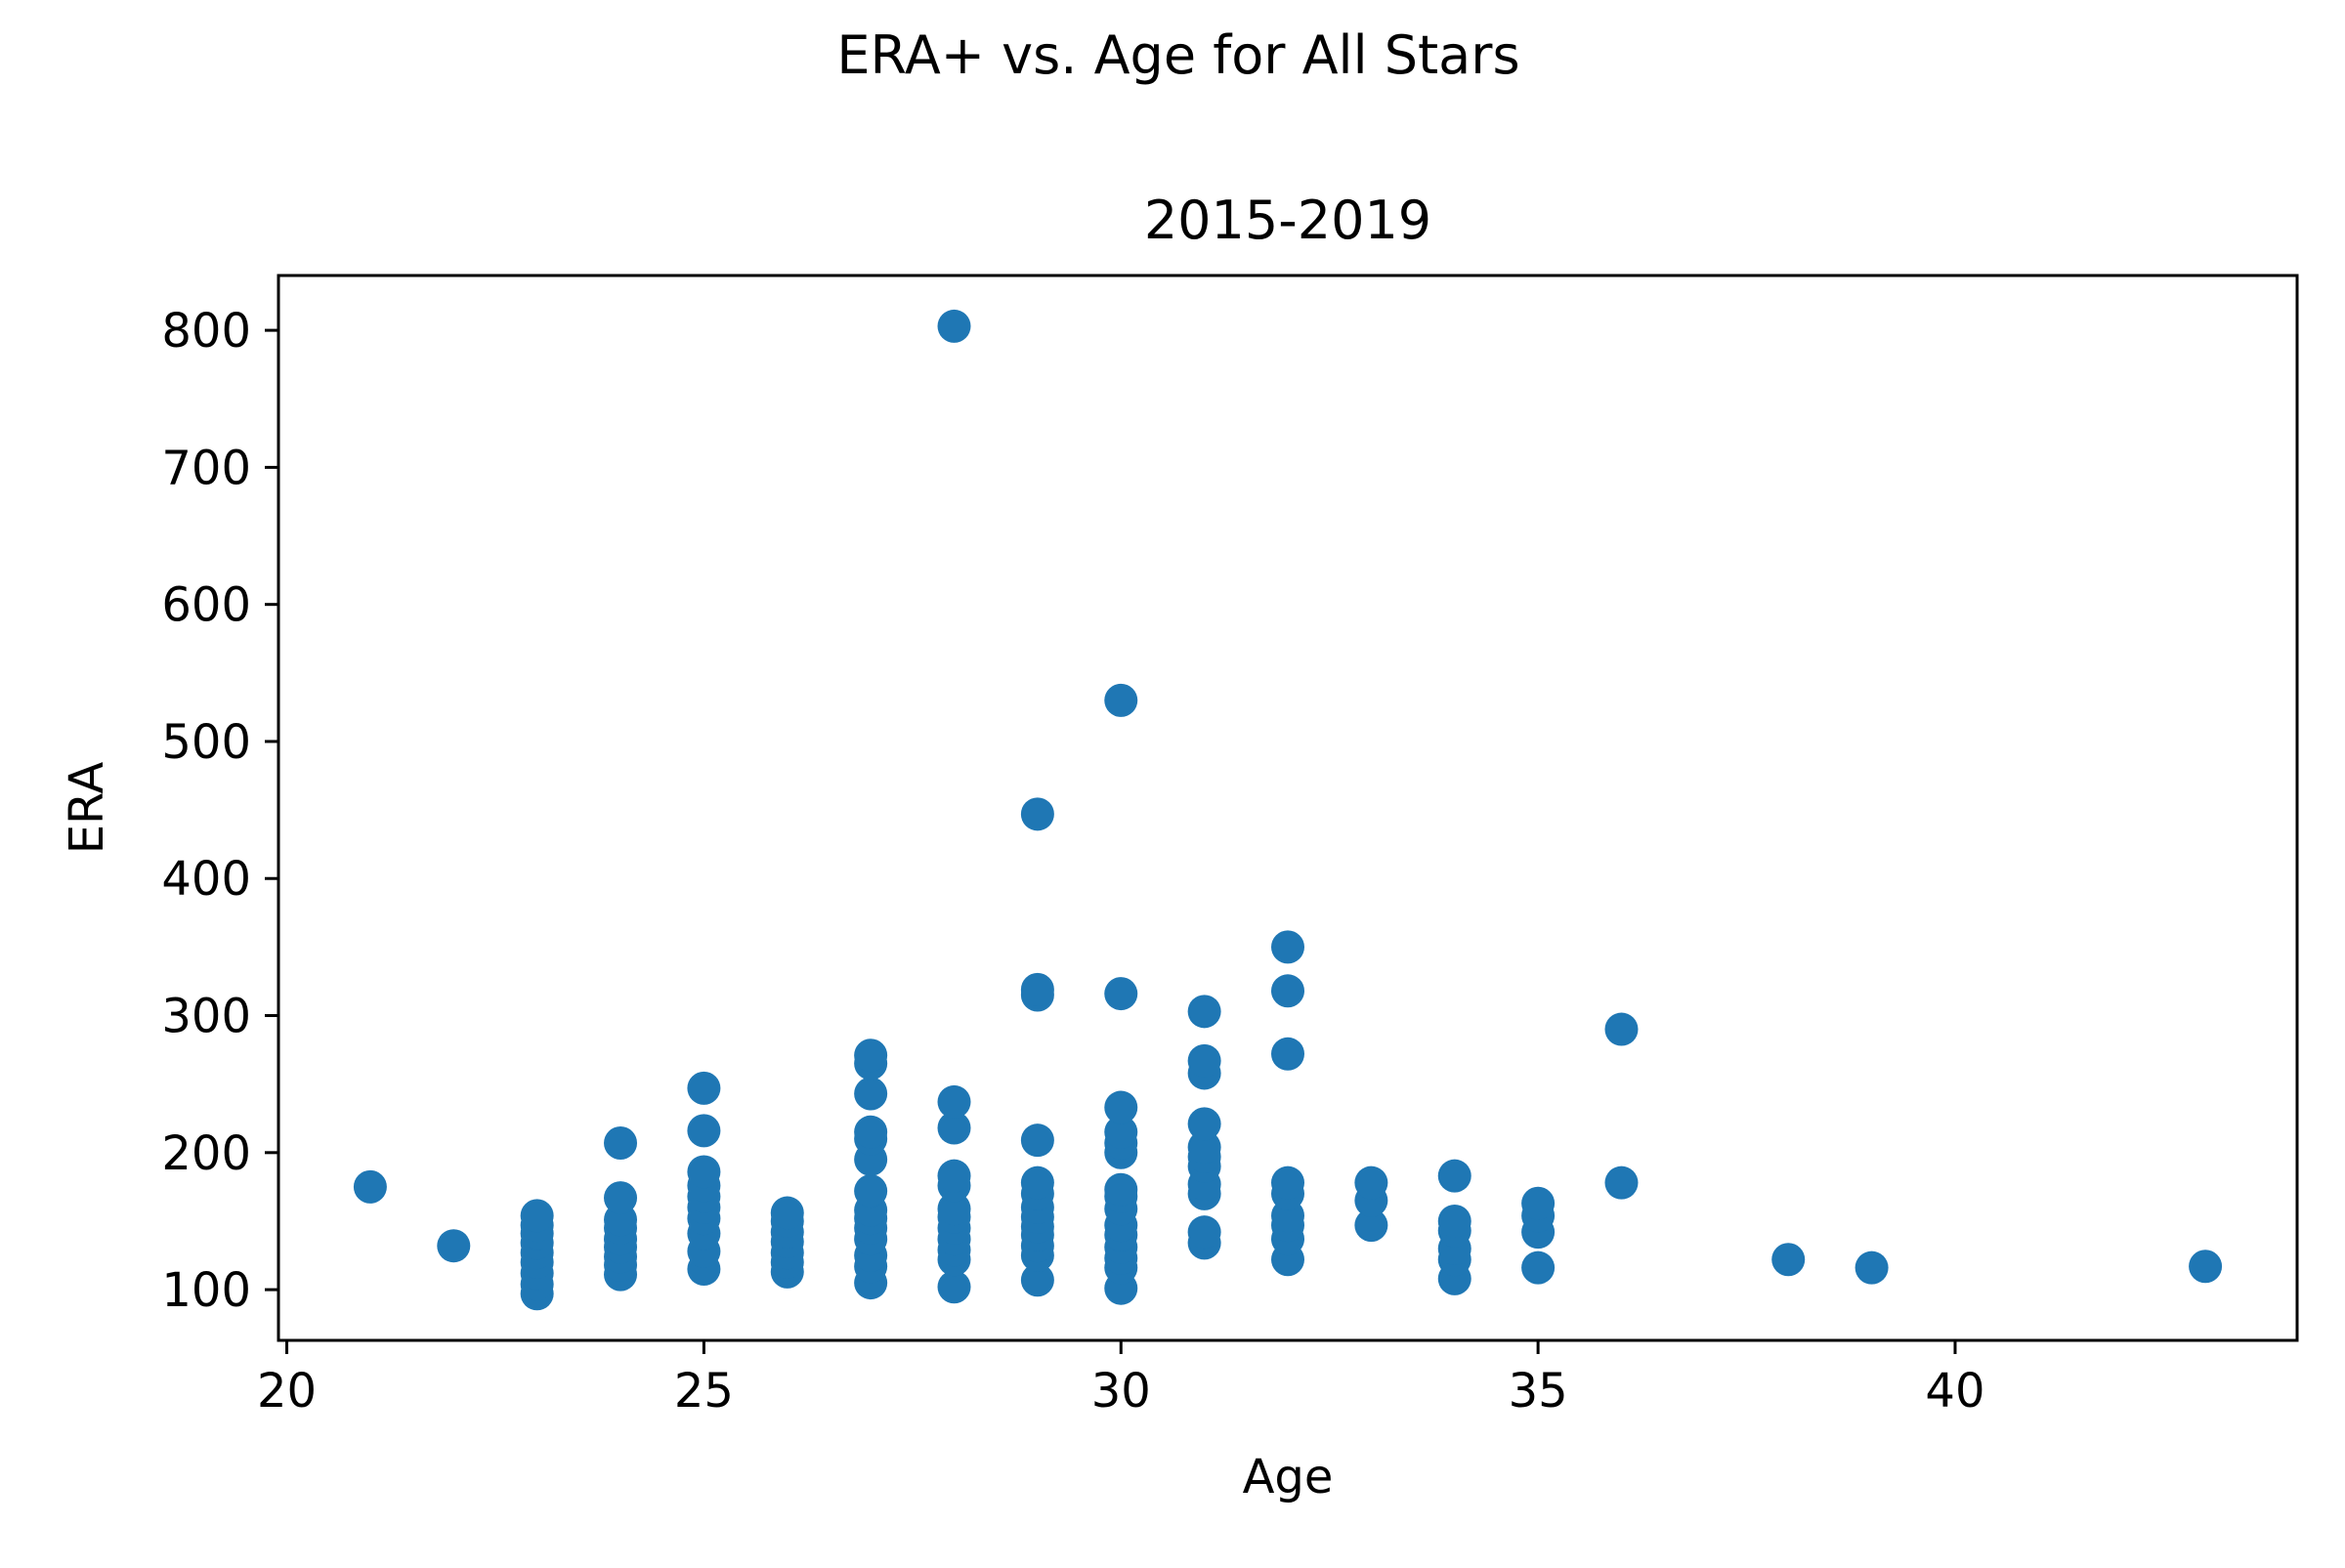 The width and height of the screenshot is (2345, 1568). I want to click on y-tick-label: 400, so click(206, 879).